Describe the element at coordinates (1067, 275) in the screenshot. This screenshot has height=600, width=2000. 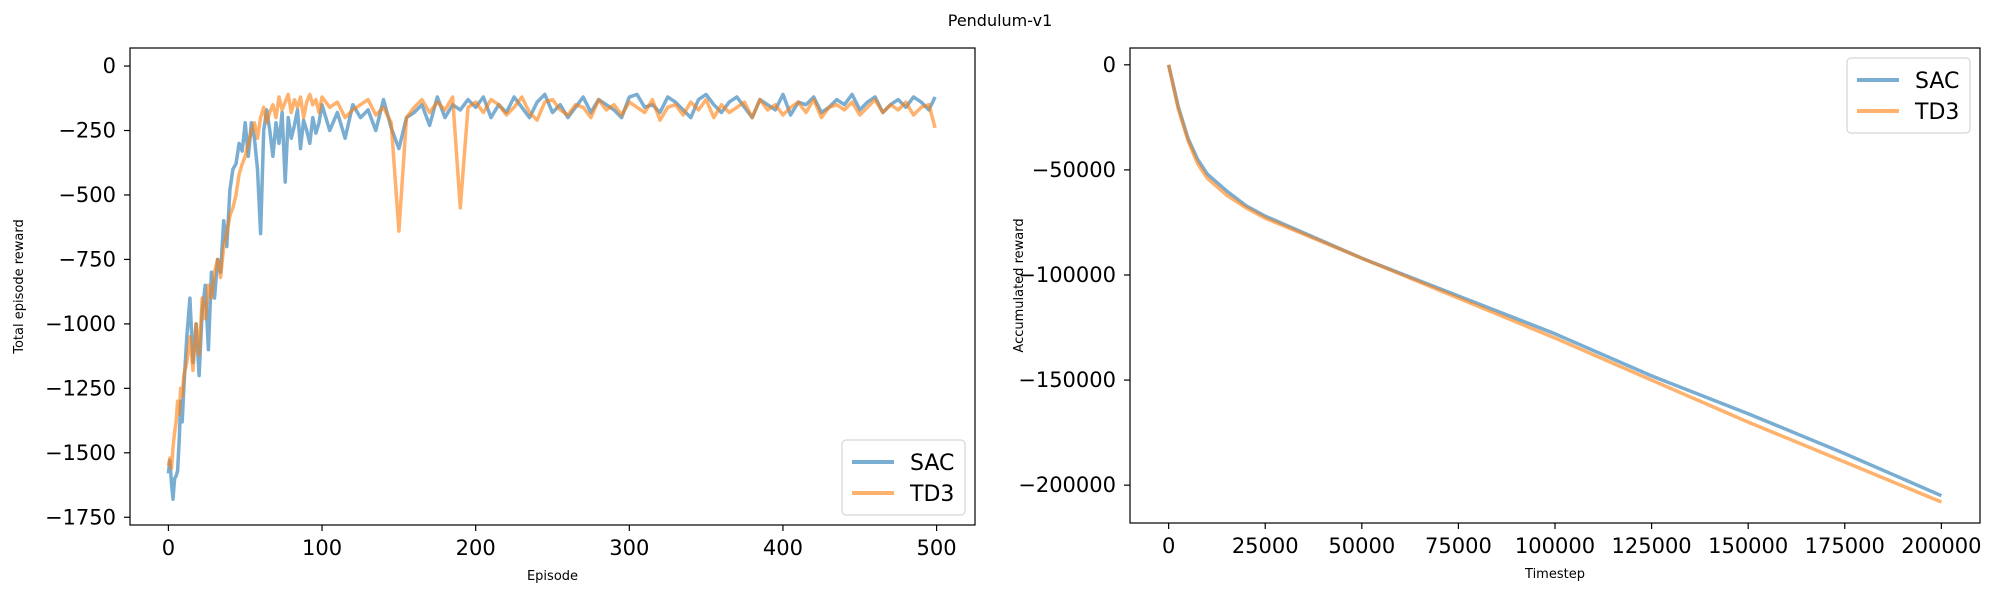
I see `y-tick-label: −100000` at that location.